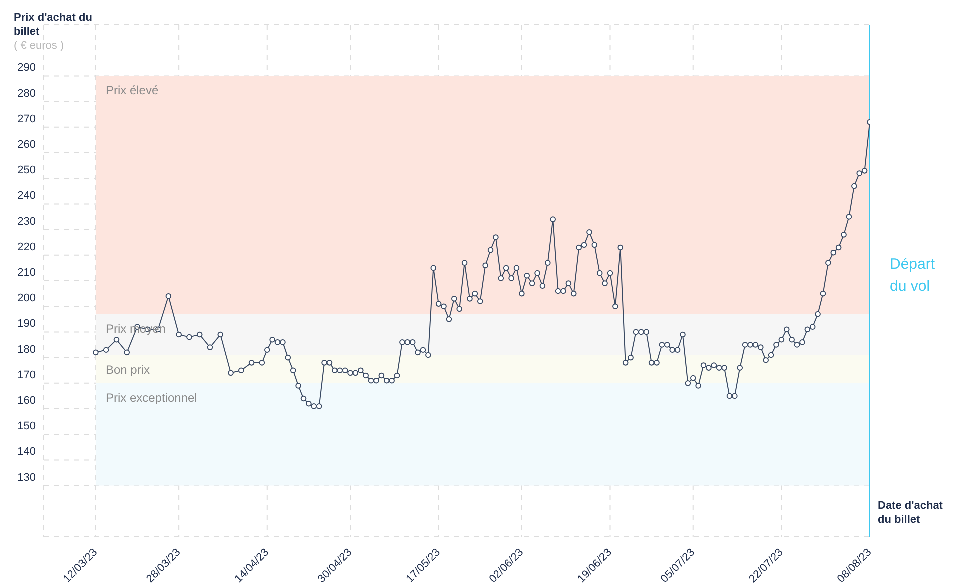 The image size is (958, 585). What do you see at coordinates (27, 247) in the screenshot?
I see `y-tick-label: 220` at bounding box center [27, 247].